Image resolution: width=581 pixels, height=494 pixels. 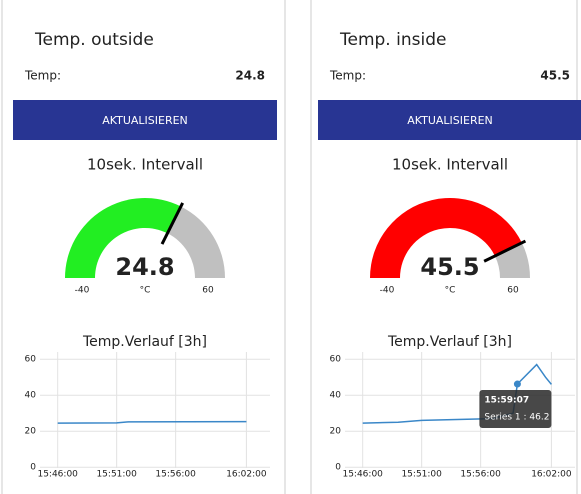 I want to click on tooltip-title: 15:59:07, so click(x=506, y=401).